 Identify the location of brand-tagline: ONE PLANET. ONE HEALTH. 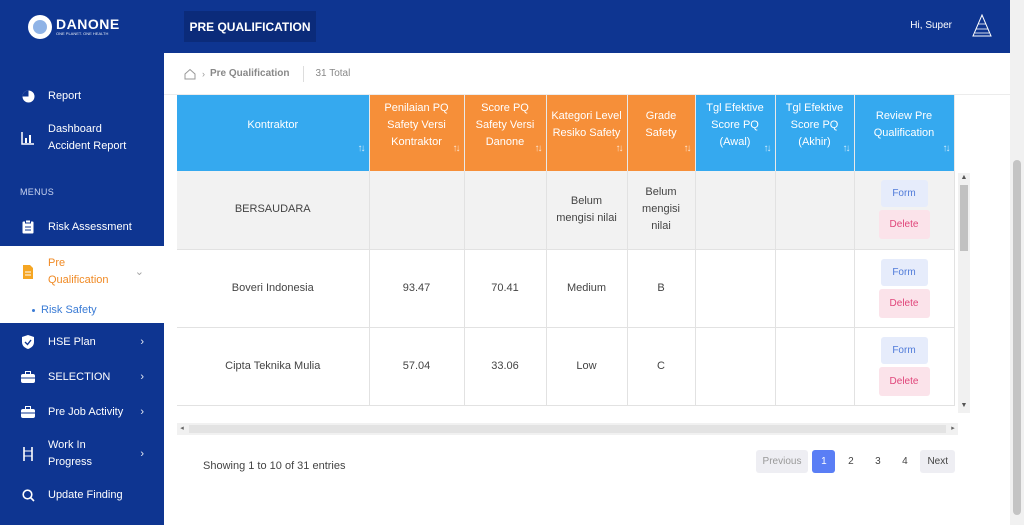
(82, 33).